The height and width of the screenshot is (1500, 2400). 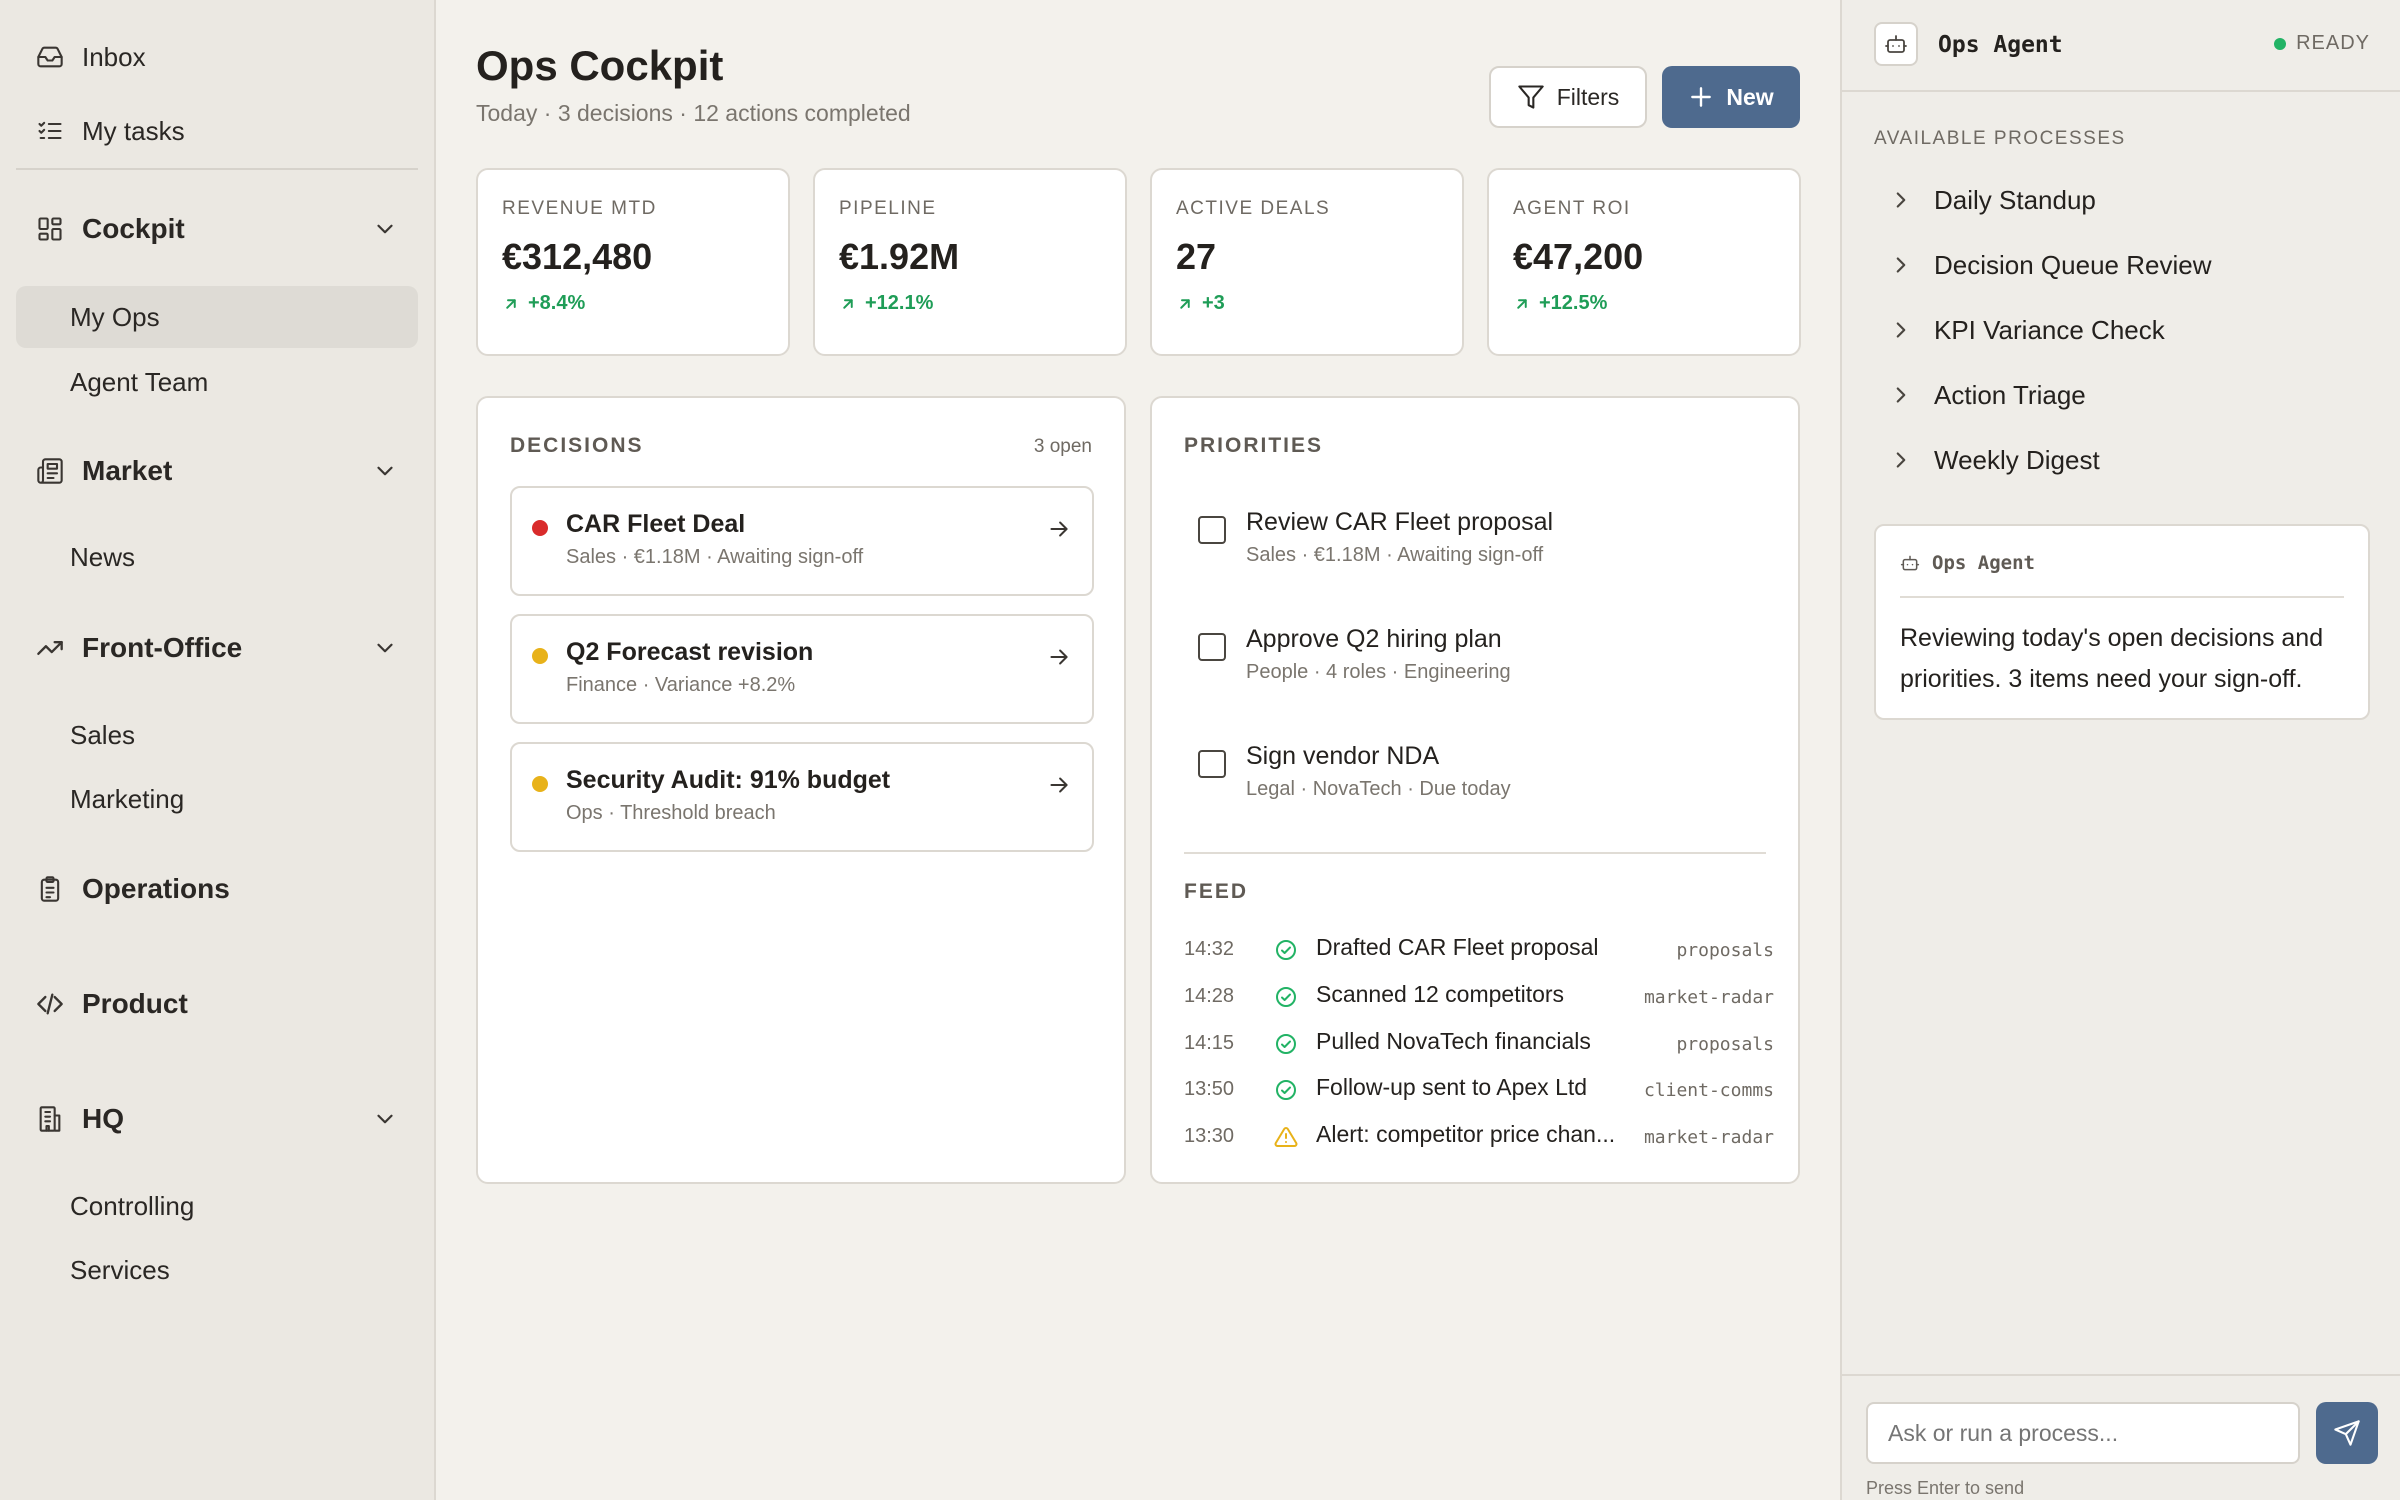 I want to click on divider, so click(x=2122, y=597).